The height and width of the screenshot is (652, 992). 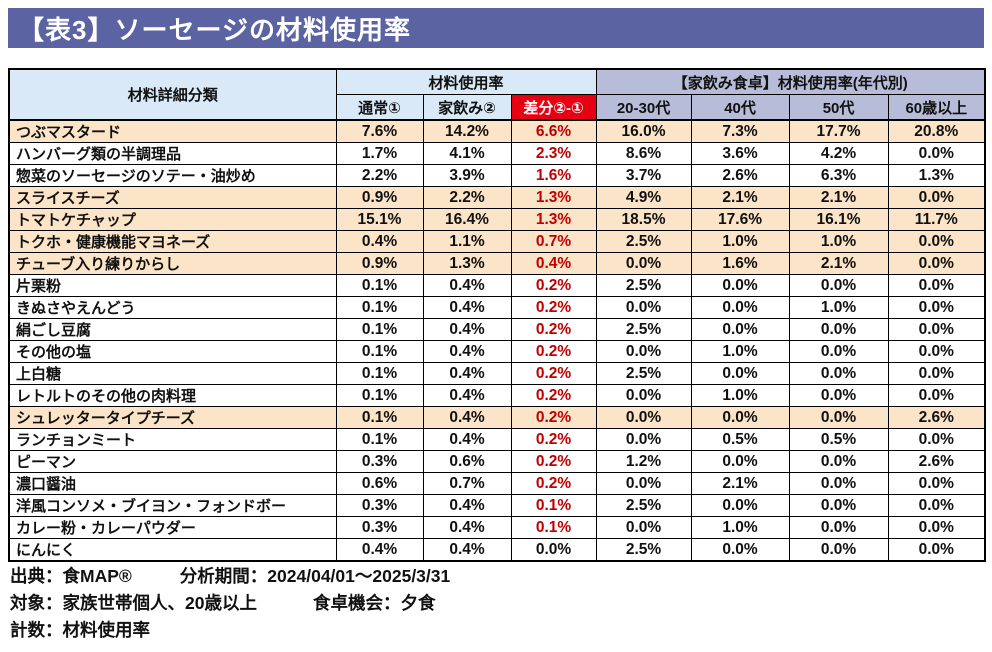 What do you see at coordinates (497, 263) in the screenshot?
I see `table-row: チューブ入り練りからし 0.9% 1.3% 0.4% 0.0% 1.6% 2.1% 0.0%` at bounding box center [497, 263].